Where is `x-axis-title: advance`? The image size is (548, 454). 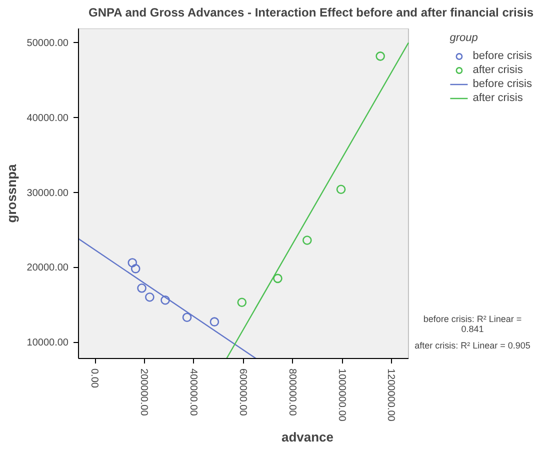 x-axis-title: advance is located at coordinates (307, 436).